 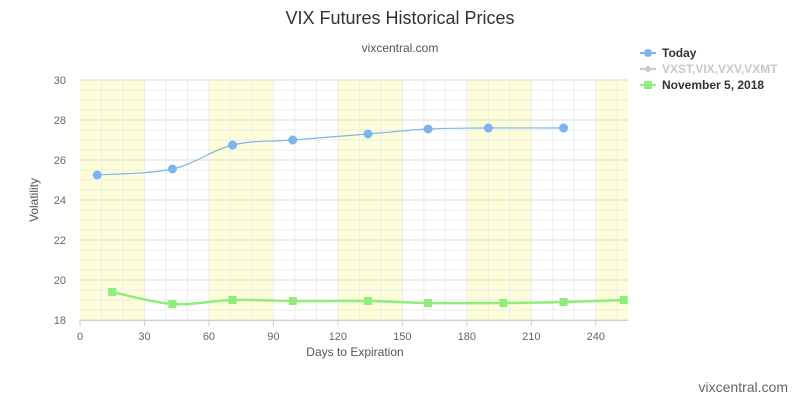 I want to click on x-axis-title: Days to Expiration, so click(x=354, y=352).